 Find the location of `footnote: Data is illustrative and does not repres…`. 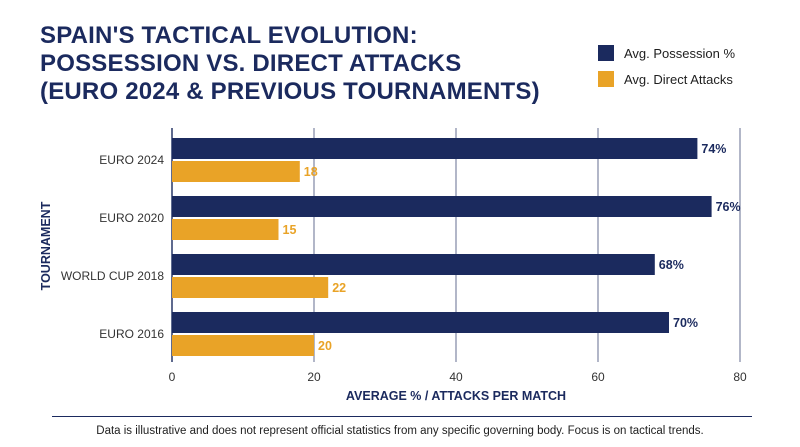

footnote: Data is illustrative and does not repres… is located at coordinates (400, 431).